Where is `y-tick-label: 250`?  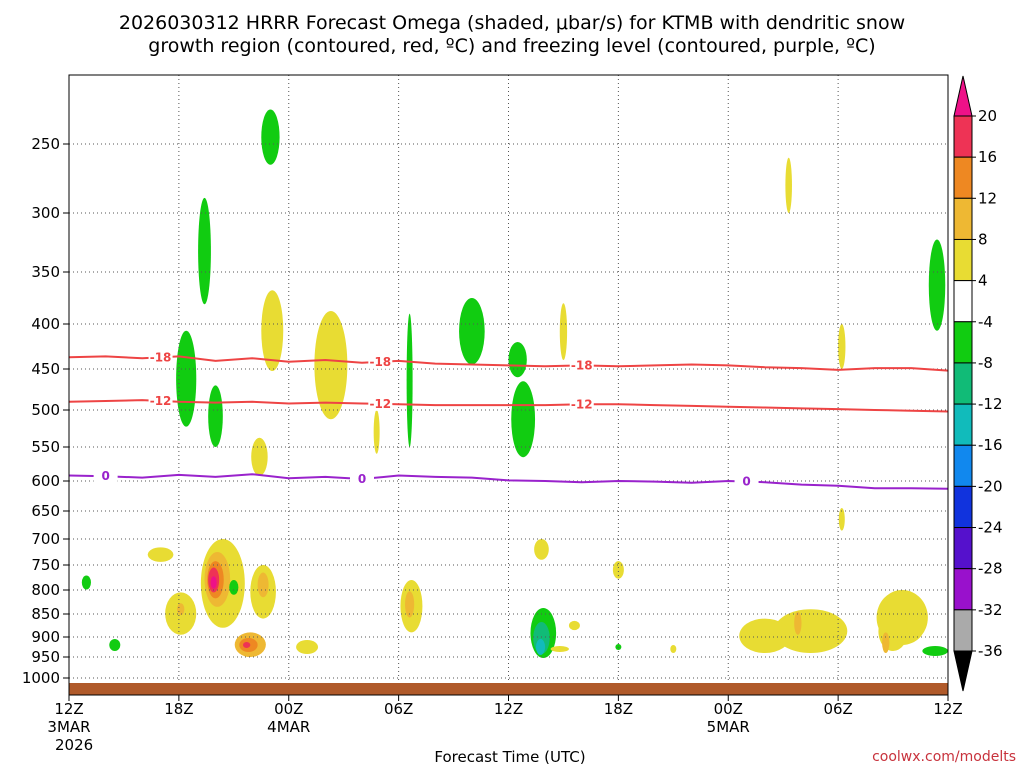
y-tick-label: 250 is located at coordinates (45, 144).